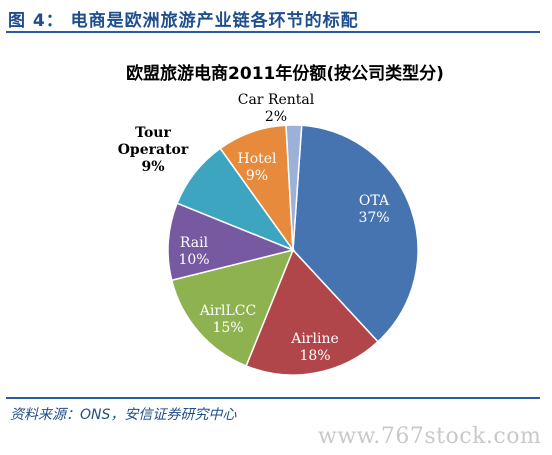 The image size is (552, 455). Describe the element at coordinates (430, 436) in the screenshot. I see `watermark: www.767stock.com` at that location.